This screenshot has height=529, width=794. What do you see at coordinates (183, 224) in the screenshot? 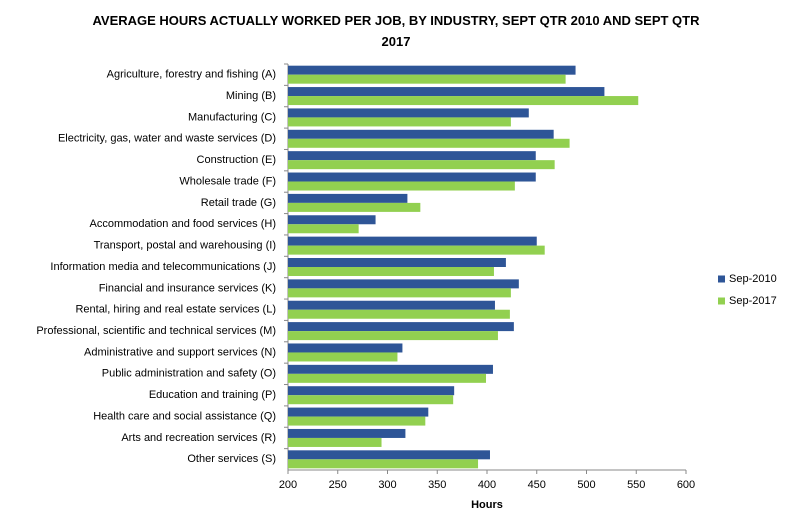
I see `y-tick-label: Accommodation and food services (H)` at bounding box center [183, 224].